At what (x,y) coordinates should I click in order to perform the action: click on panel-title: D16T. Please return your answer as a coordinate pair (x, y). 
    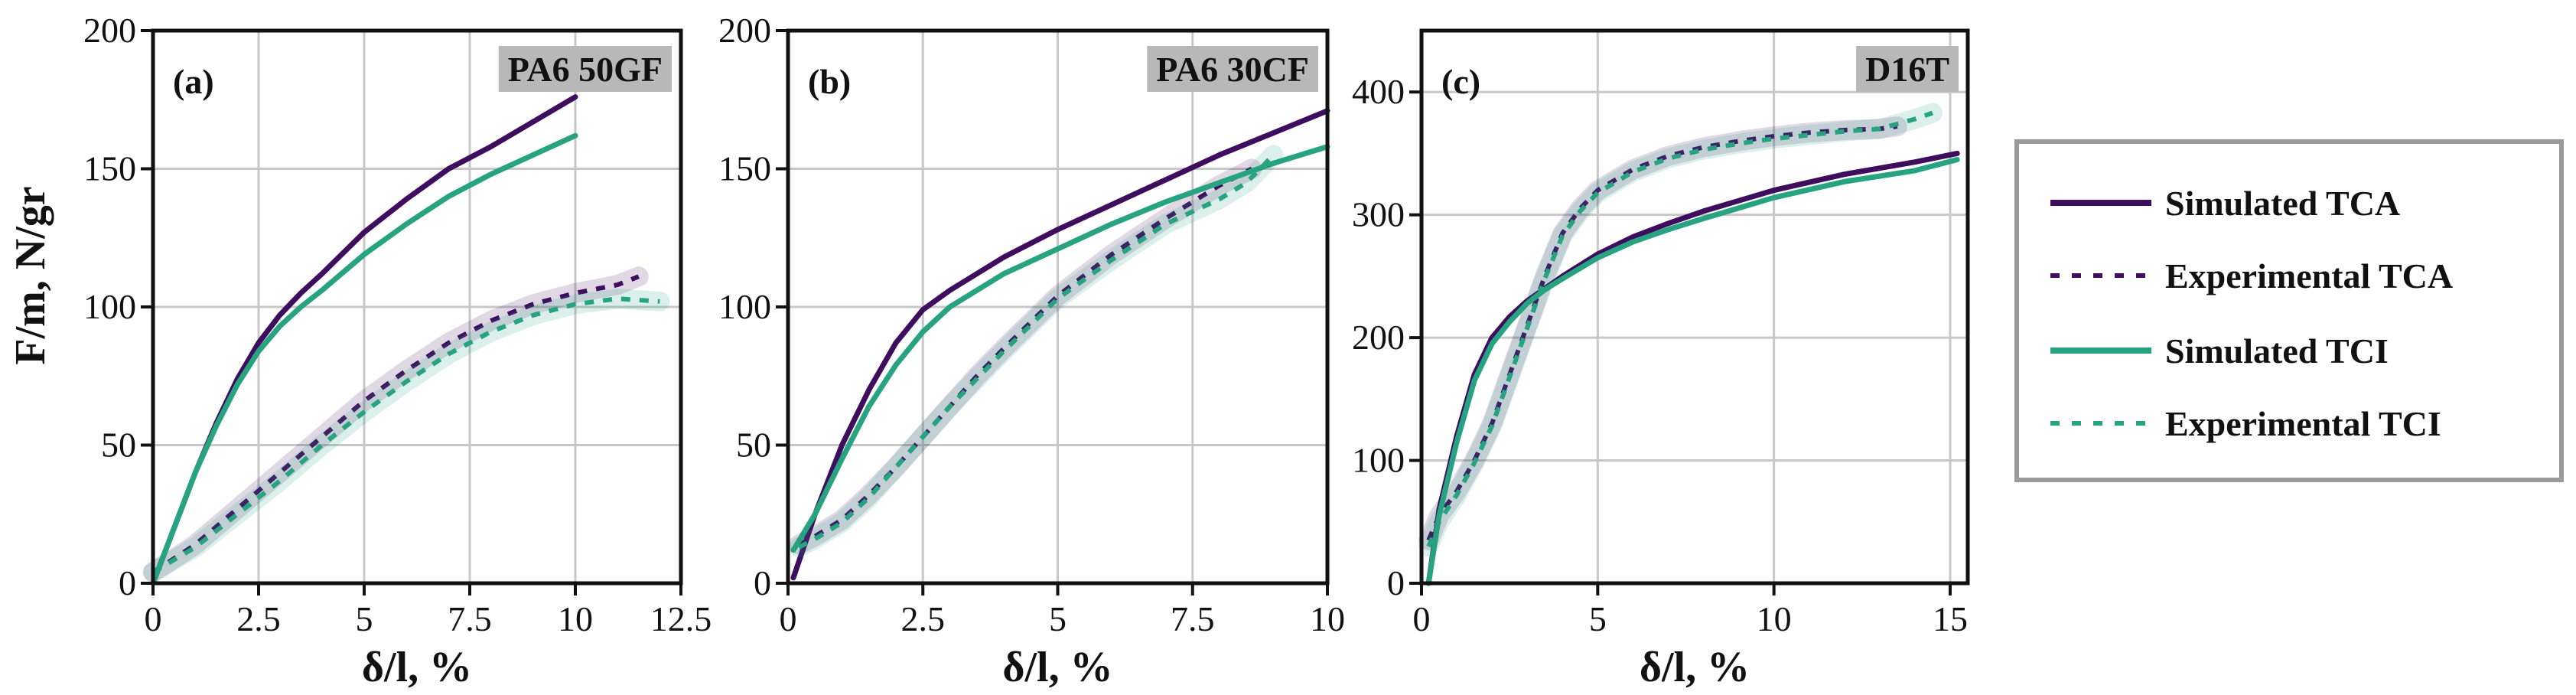
    Looking at the image, I should click on (1907, 69).